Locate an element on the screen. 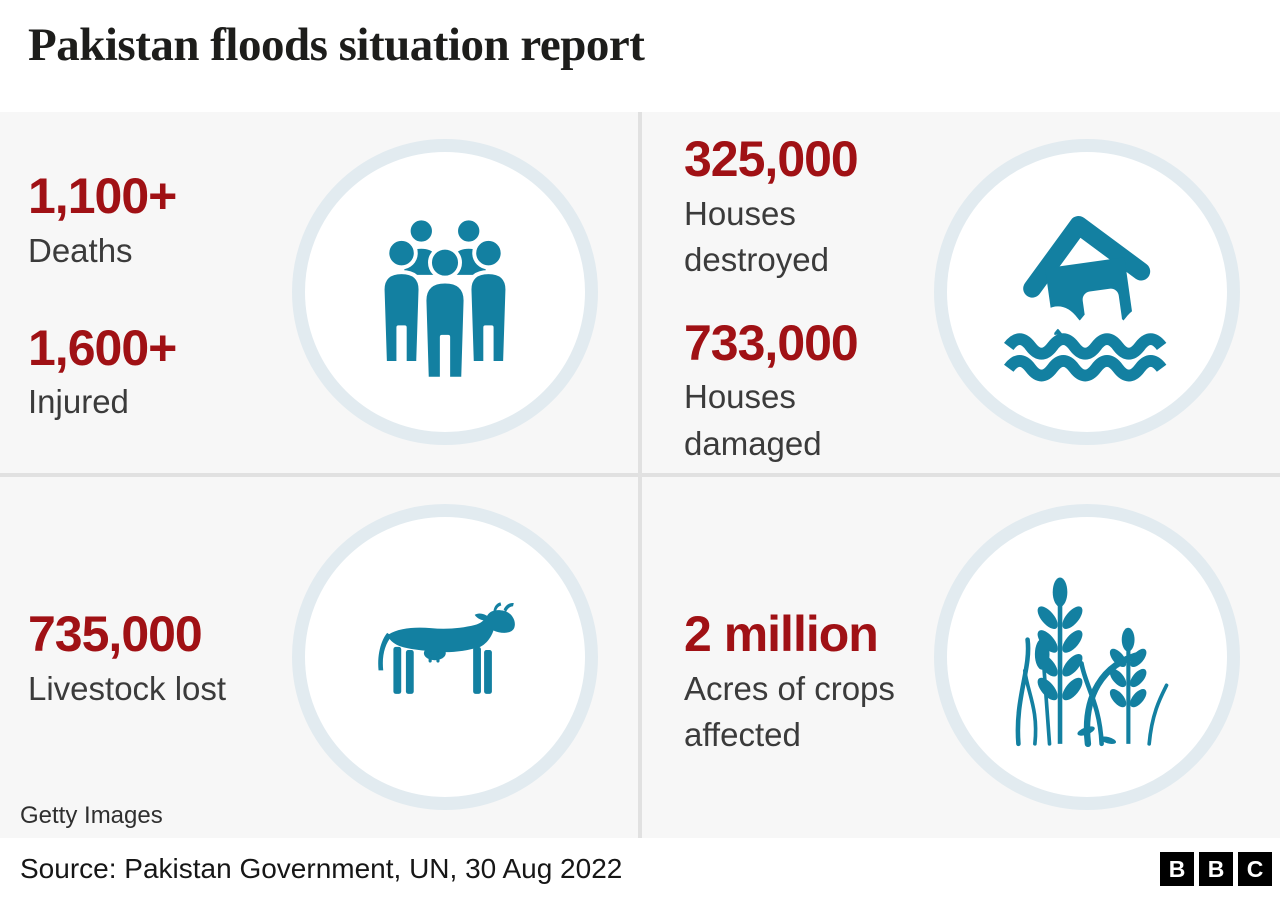 The image size is (1280, 900). injured-stat: 1,600+ Injured is located at coordinates (102, 372).